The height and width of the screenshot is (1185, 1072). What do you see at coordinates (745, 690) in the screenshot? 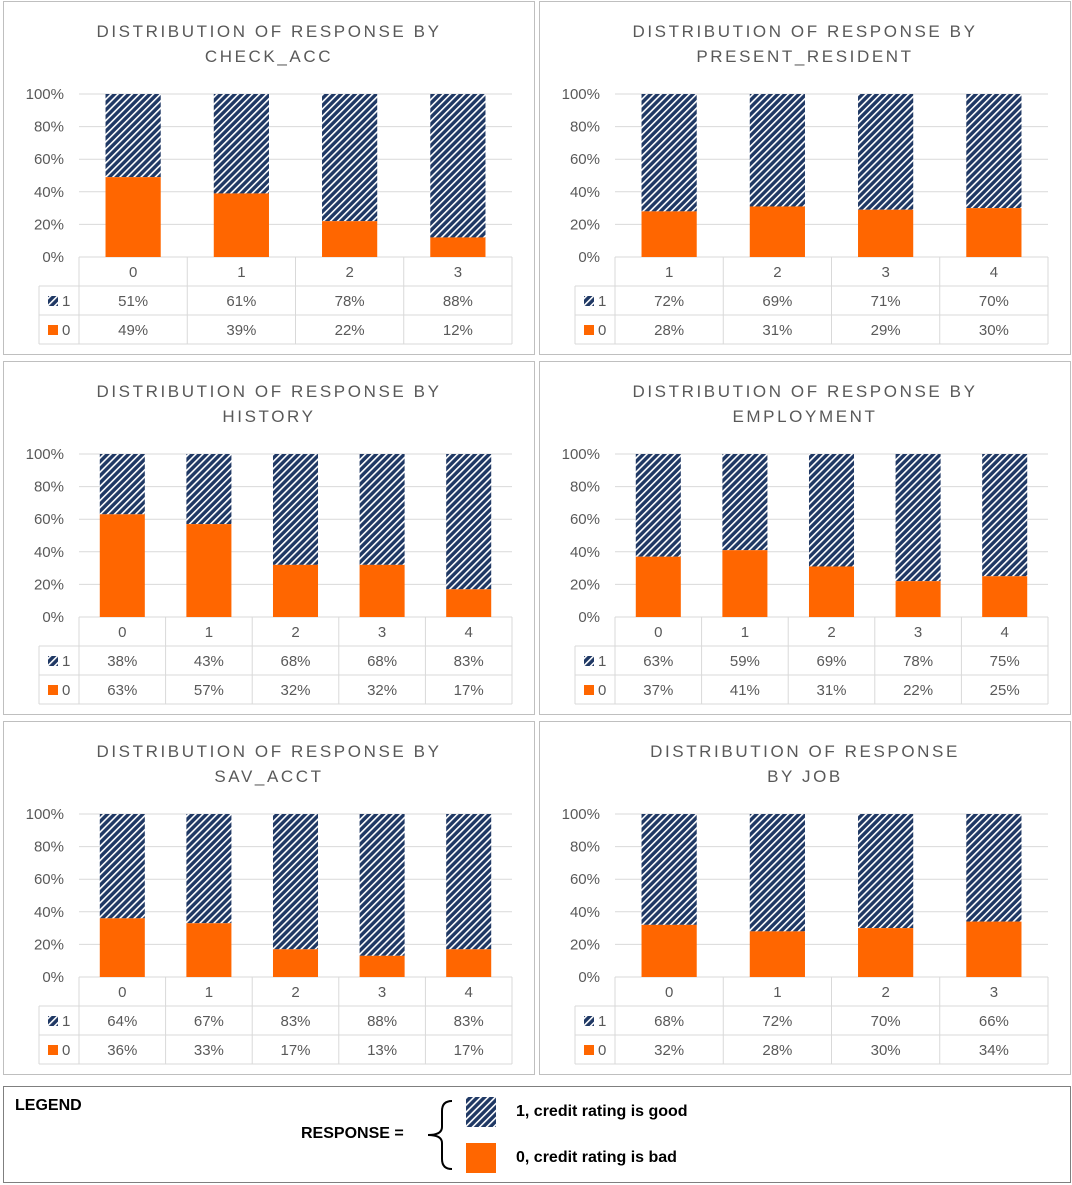
I see `data-label: 41%` at bounding box center [745, 690].